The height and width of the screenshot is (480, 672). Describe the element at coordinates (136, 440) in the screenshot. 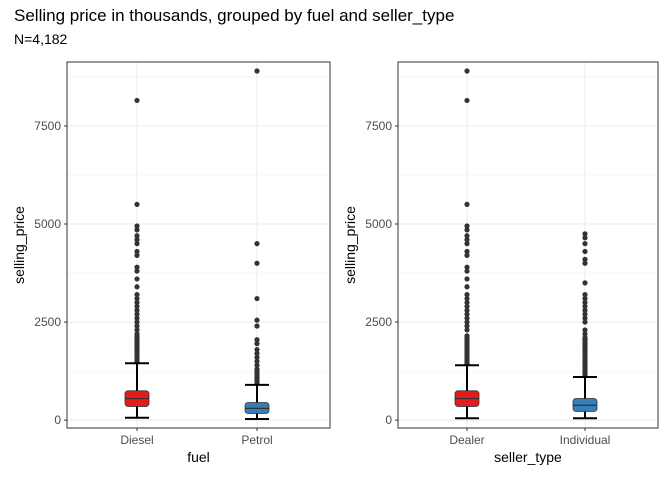

I see `x-tick-label: Diesel` at that location.